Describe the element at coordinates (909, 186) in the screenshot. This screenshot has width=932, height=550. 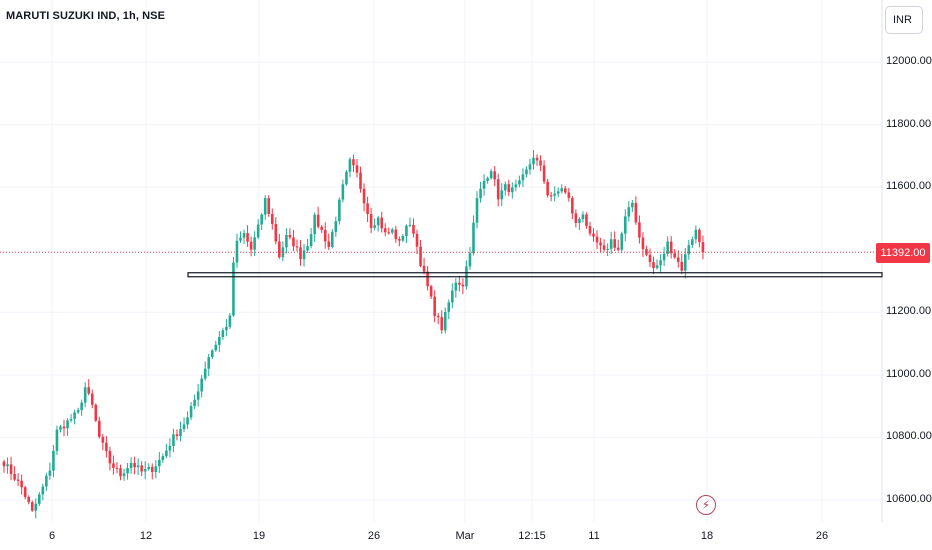
I see `y-tick-label: 11600.00` at that location.